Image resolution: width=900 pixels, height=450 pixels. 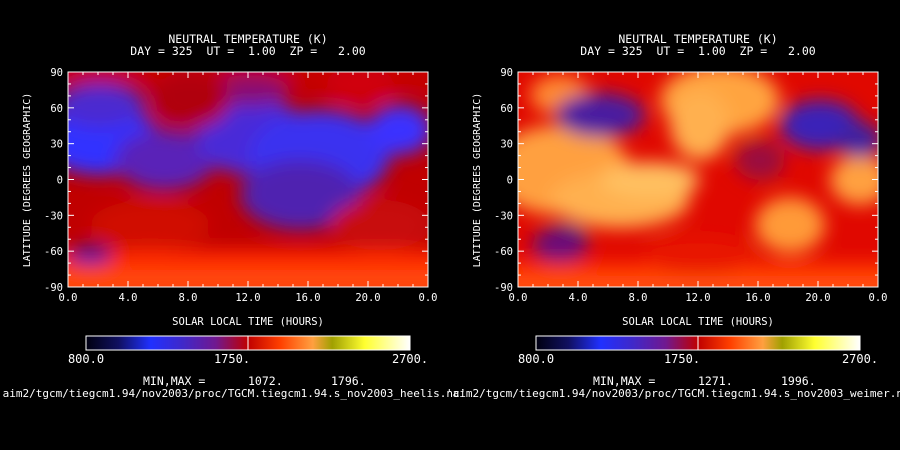 I want to click on min-value: 1072., so click(x=265, y=381).